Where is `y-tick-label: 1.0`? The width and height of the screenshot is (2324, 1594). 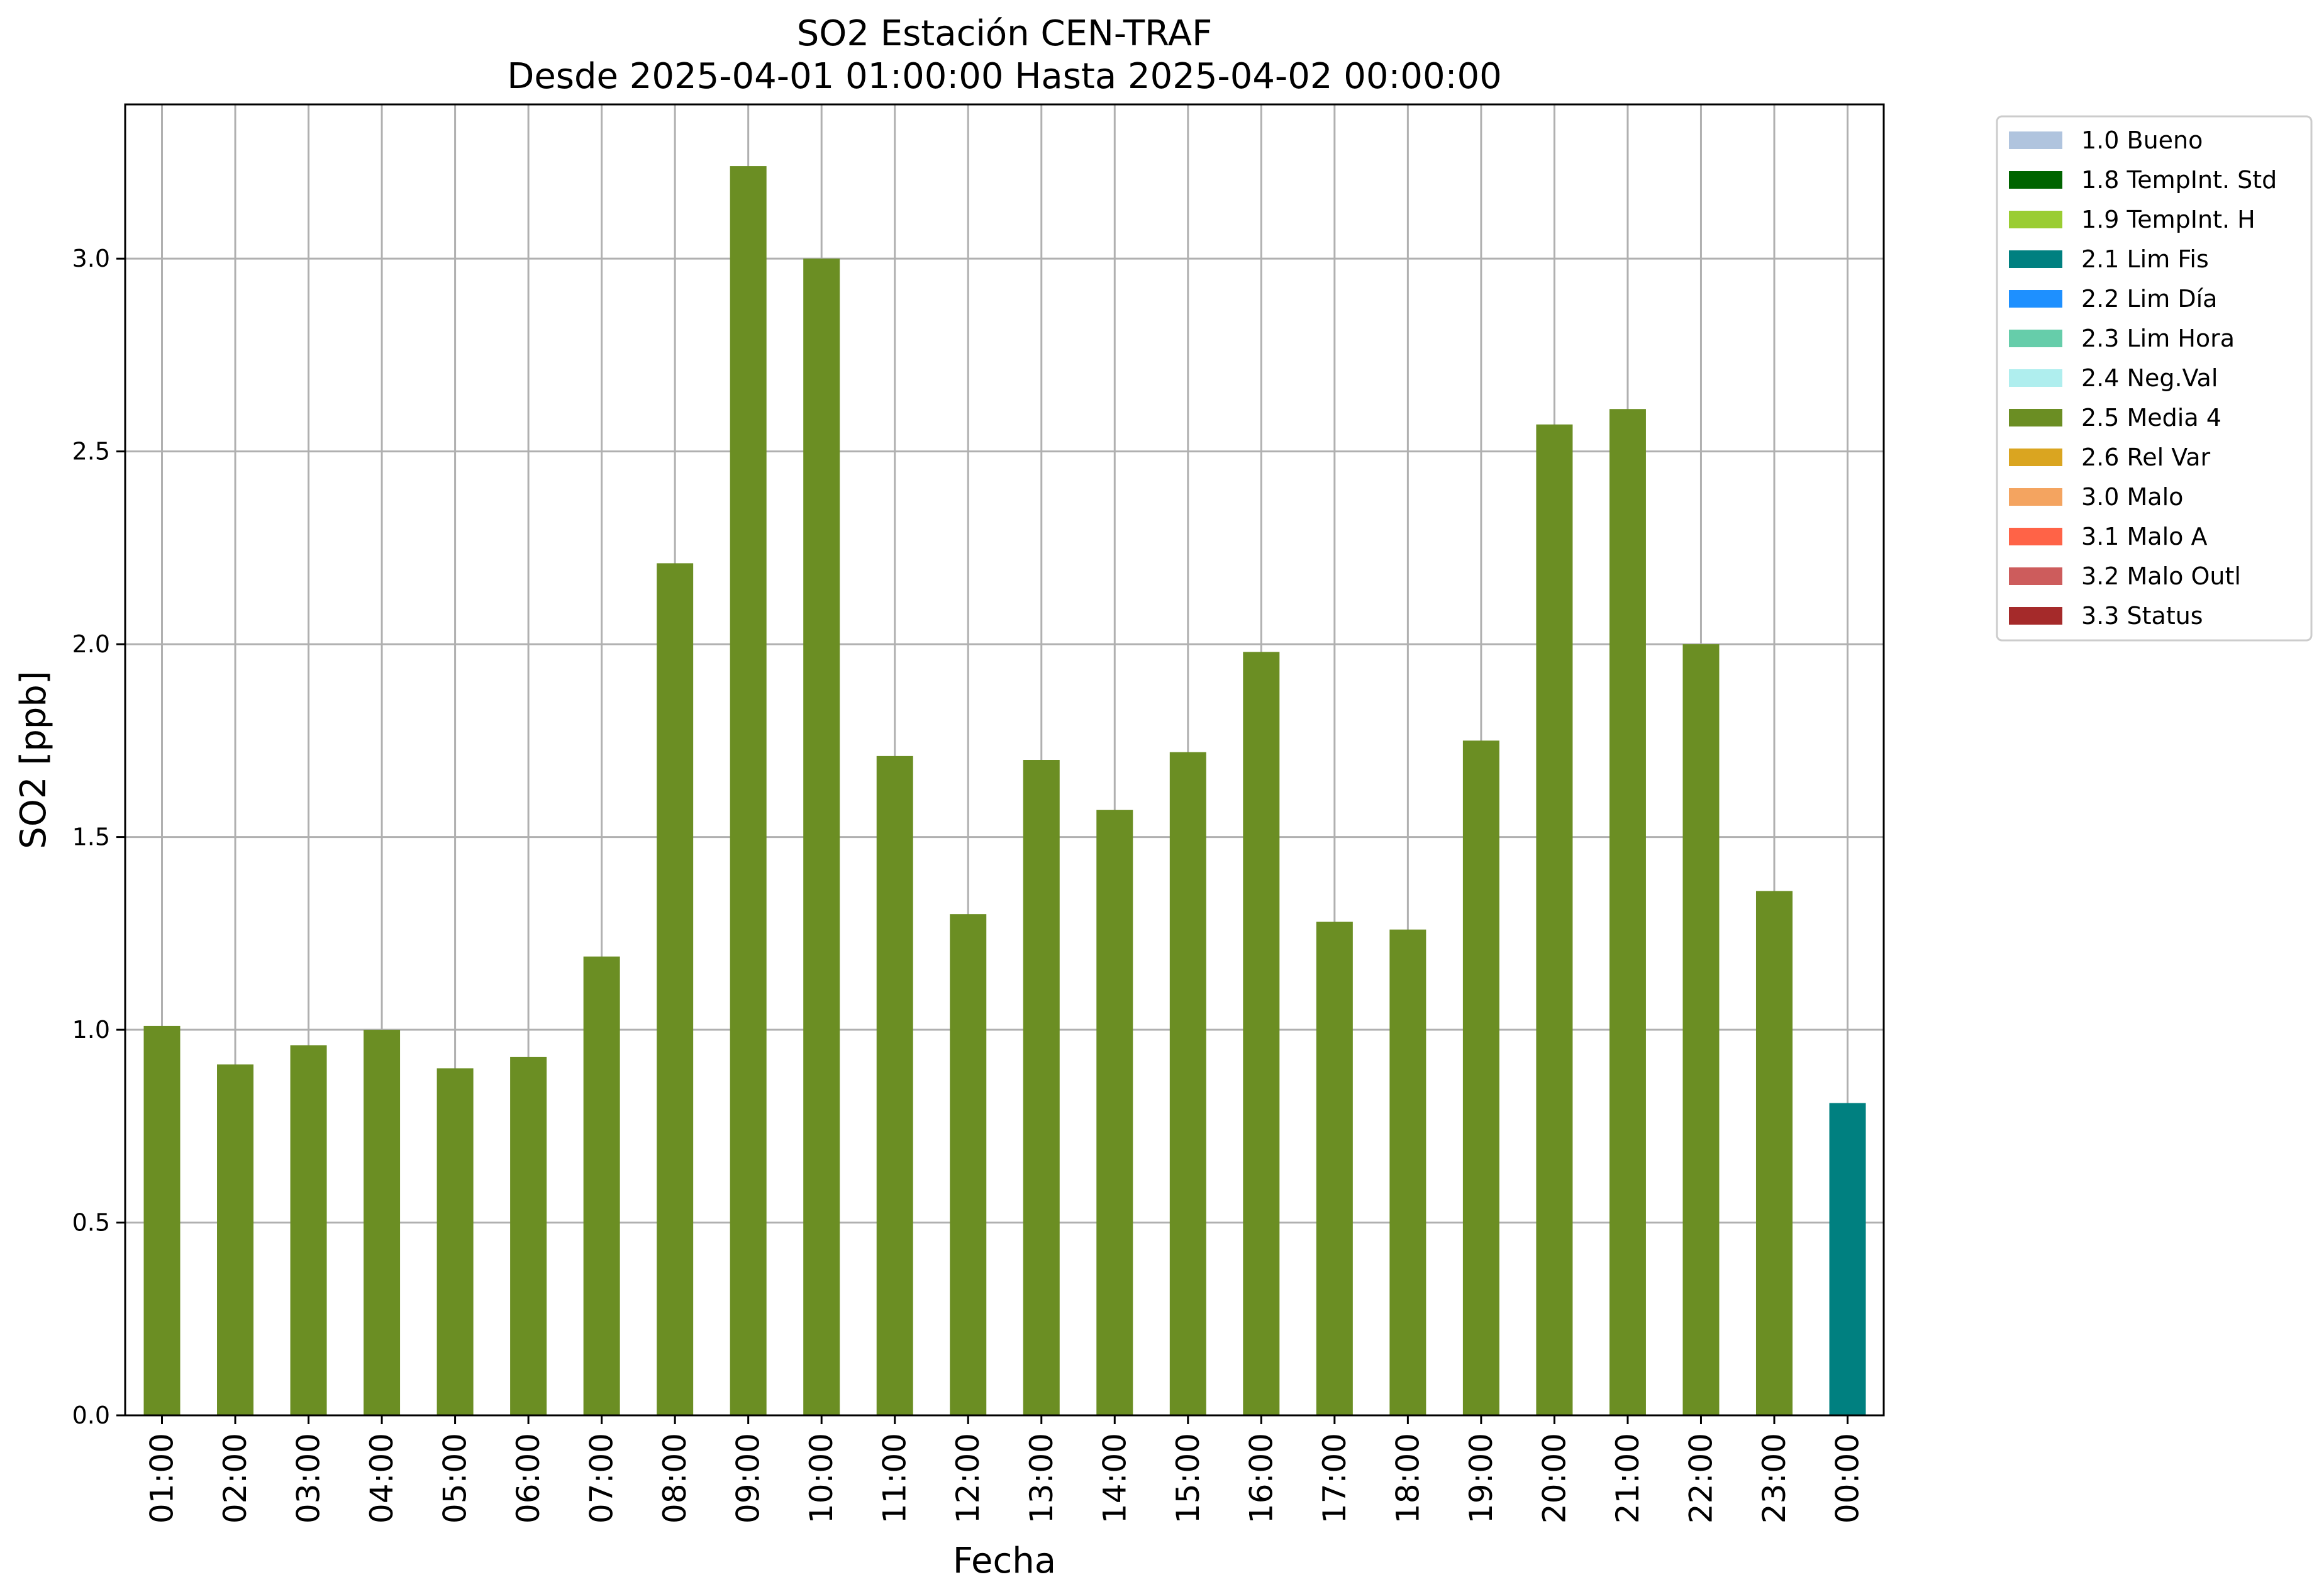 y-tick-label: 1.0 is located at coordinates (91, 1030).